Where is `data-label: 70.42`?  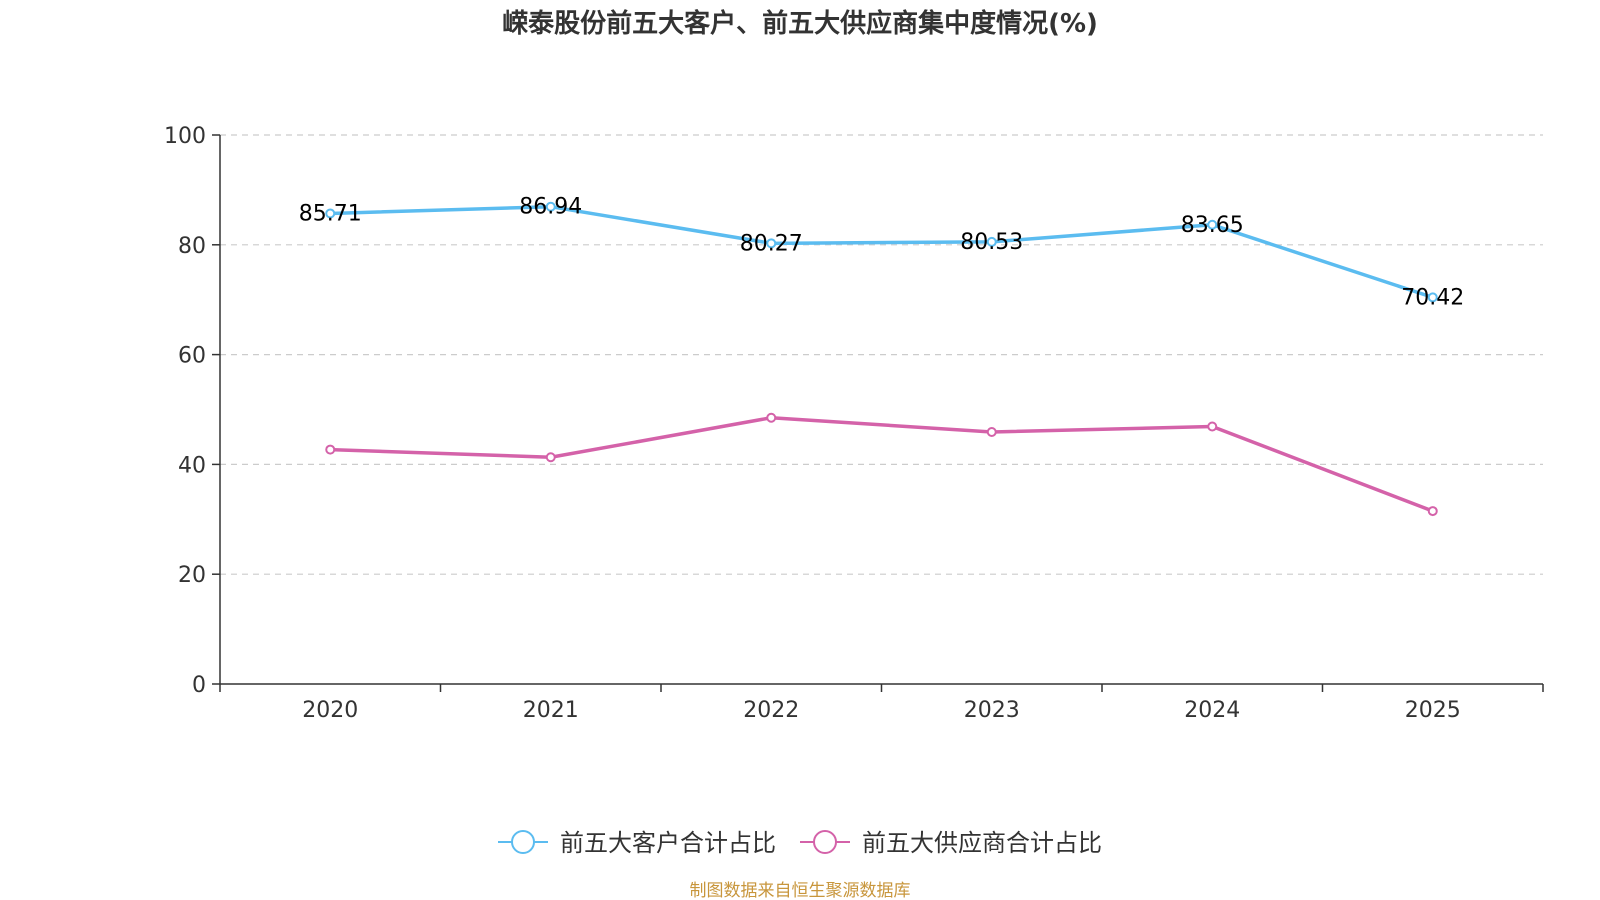
data-label: 70.42 is located at coordinates (1432, 297).